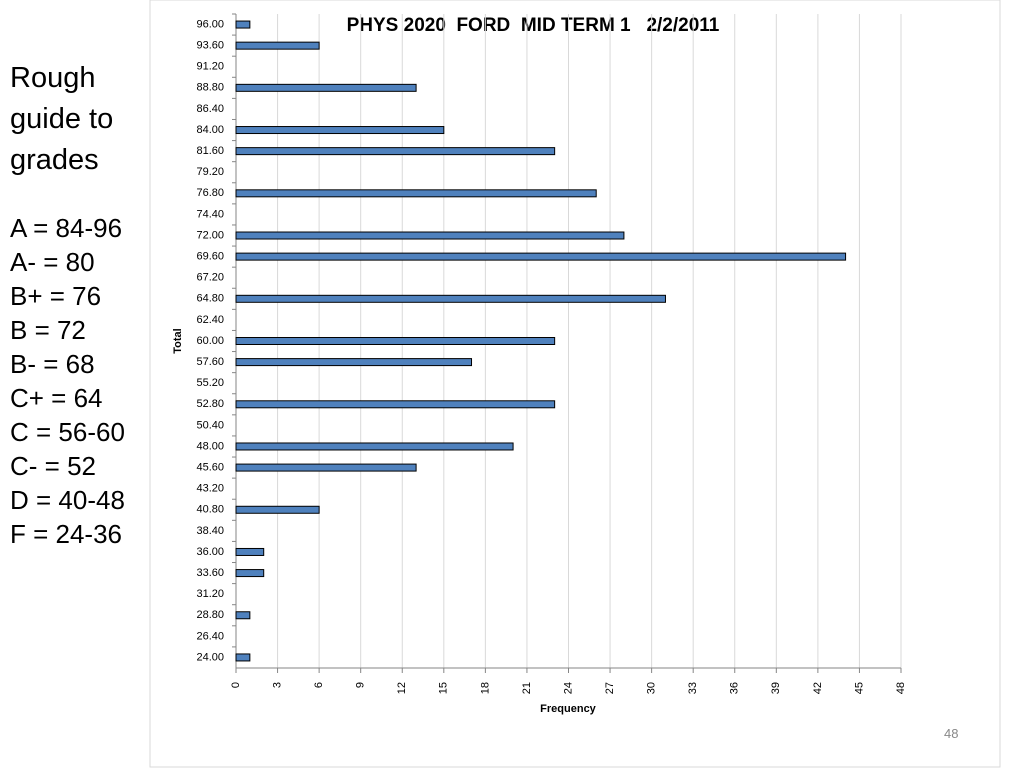 This screenshot has width=1024, height=768. I want to click on y-tick-label: 93.60, so click(210, 46).